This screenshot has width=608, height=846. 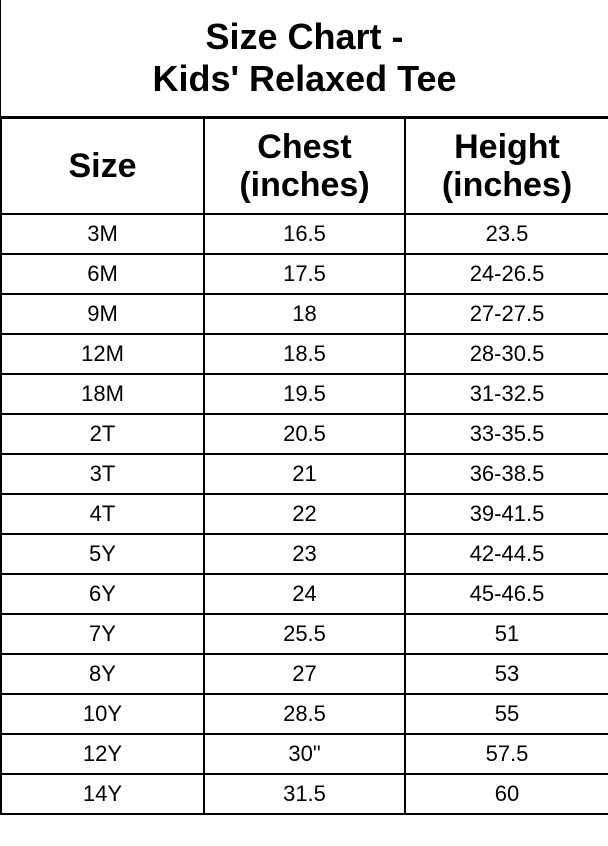 I want to click on chest-cell: 18, so click(x=304, y=314).